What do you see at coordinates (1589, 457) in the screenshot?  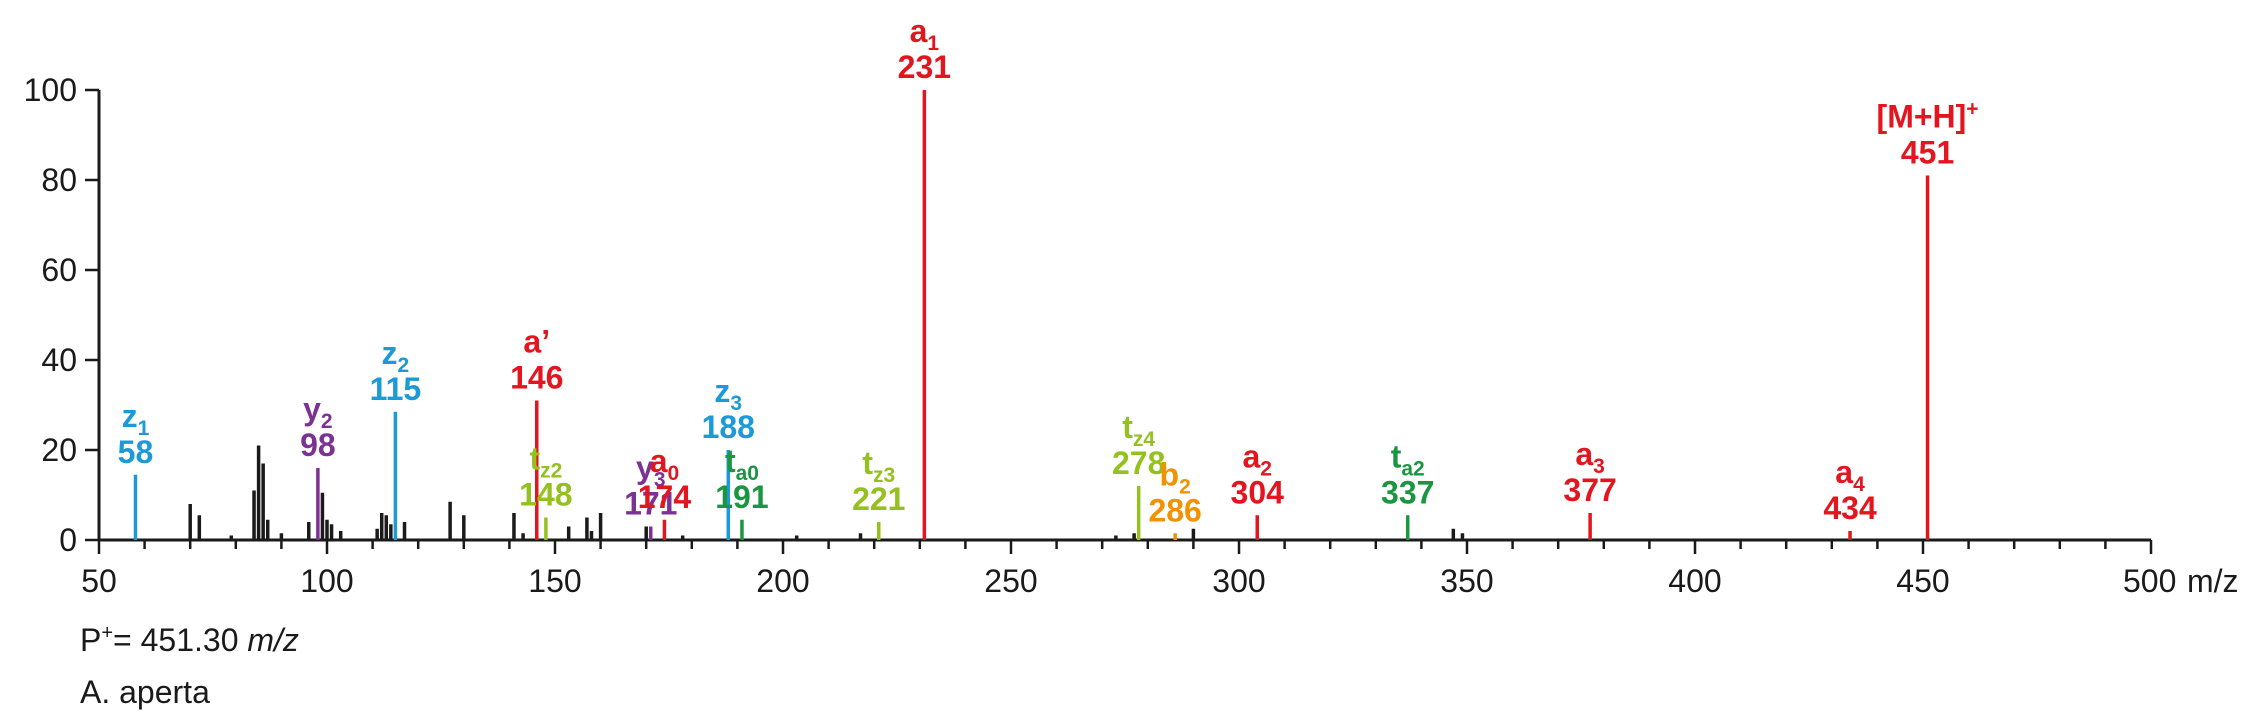 I see `ion-label-377: a3` at bounding box center [1589, 457].